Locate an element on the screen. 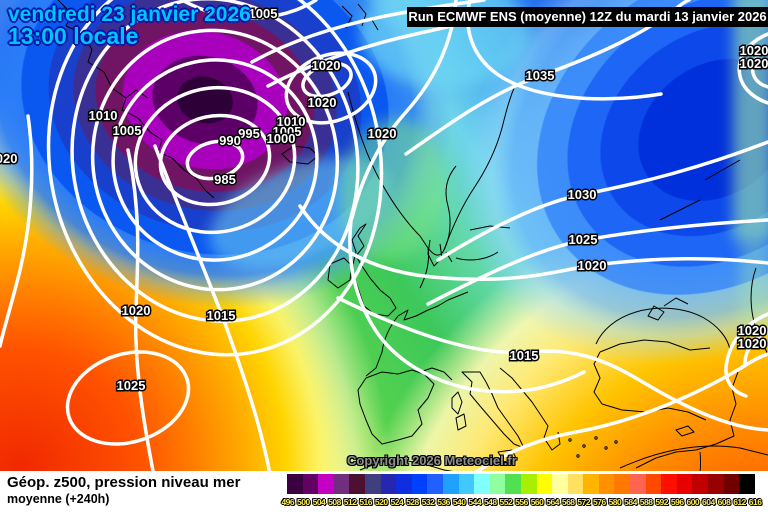  colorbar-swatches is located at coordinates (521, 484).